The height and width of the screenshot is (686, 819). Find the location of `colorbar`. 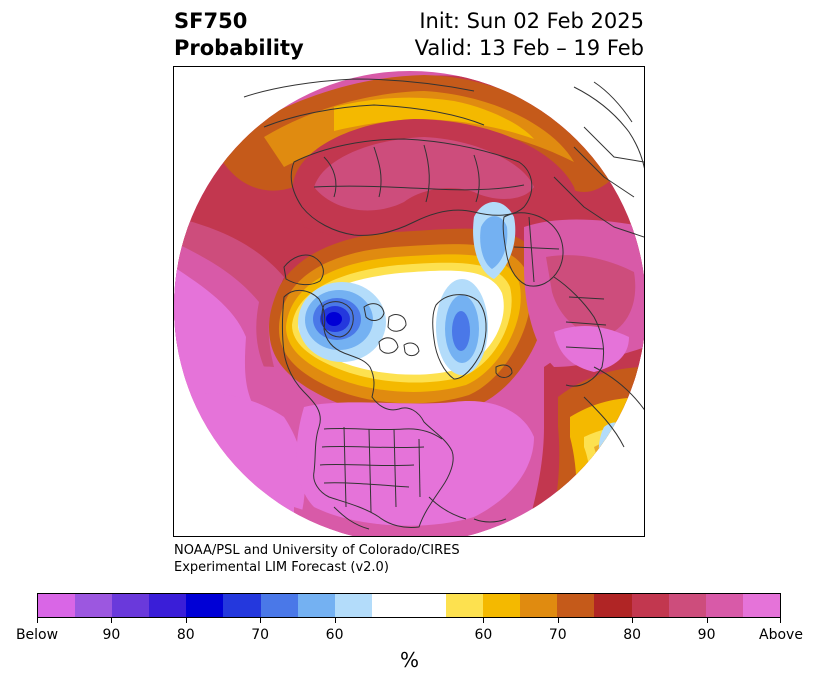

colorbar is located at coordinates (409, 605).